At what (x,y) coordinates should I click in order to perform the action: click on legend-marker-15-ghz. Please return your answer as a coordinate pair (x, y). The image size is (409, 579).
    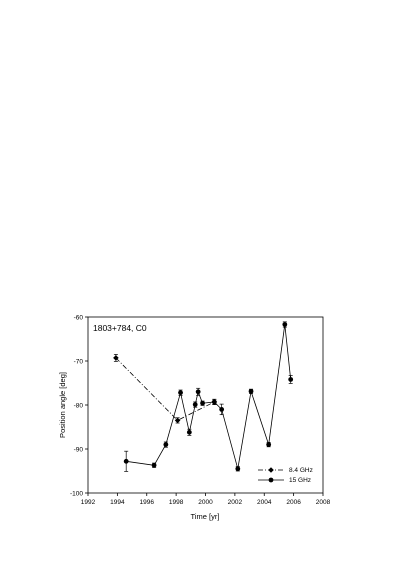
    Looking at the image, I should click on (271, 480).